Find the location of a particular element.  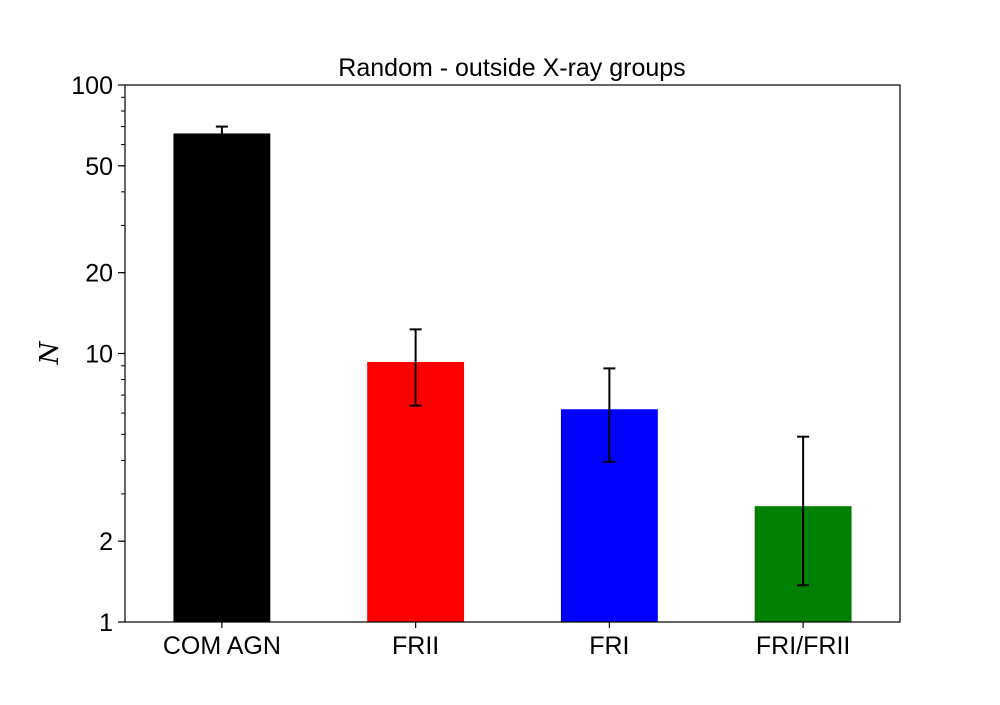

x-axis: COM AGN FRII FRI FRI/FRII is located at coordinates (506, 641).